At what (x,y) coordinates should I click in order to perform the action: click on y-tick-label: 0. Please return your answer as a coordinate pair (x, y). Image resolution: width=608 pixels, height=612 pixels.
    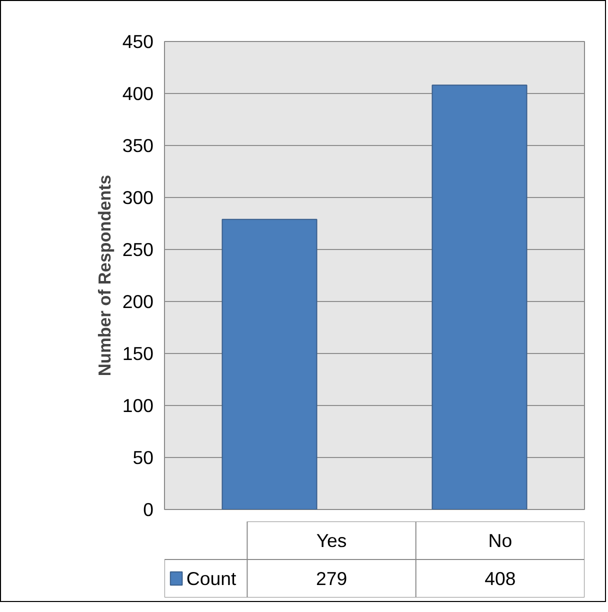
    Looking at the image, I should click on (148, 509).